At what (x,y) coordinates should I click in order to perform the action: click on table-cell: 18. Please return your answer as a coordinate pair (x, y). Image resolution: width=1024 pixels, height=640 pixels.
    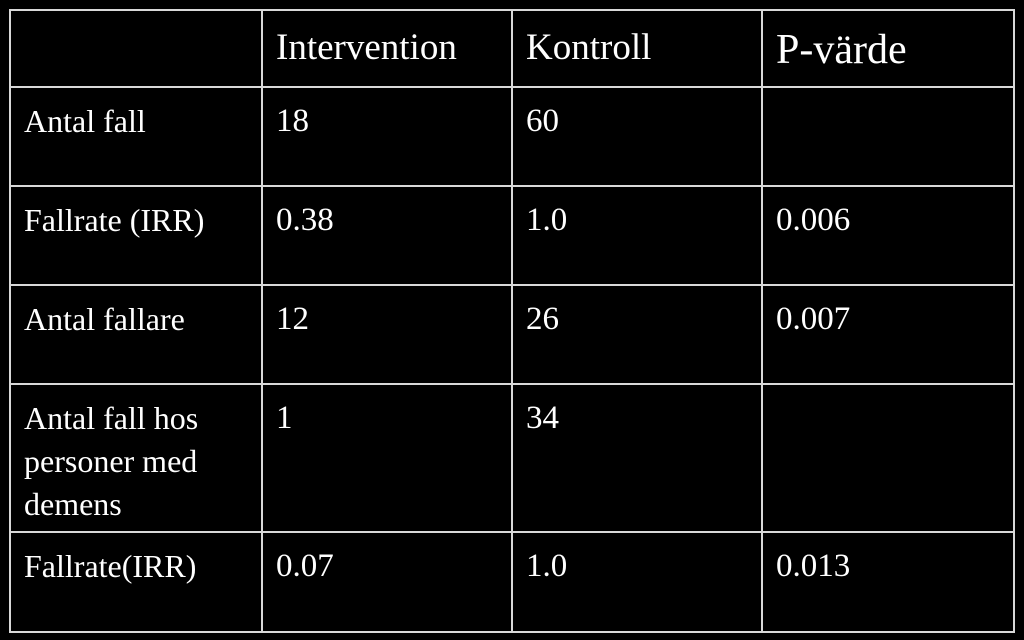
    Looking at the image, I should click on (387, 136).